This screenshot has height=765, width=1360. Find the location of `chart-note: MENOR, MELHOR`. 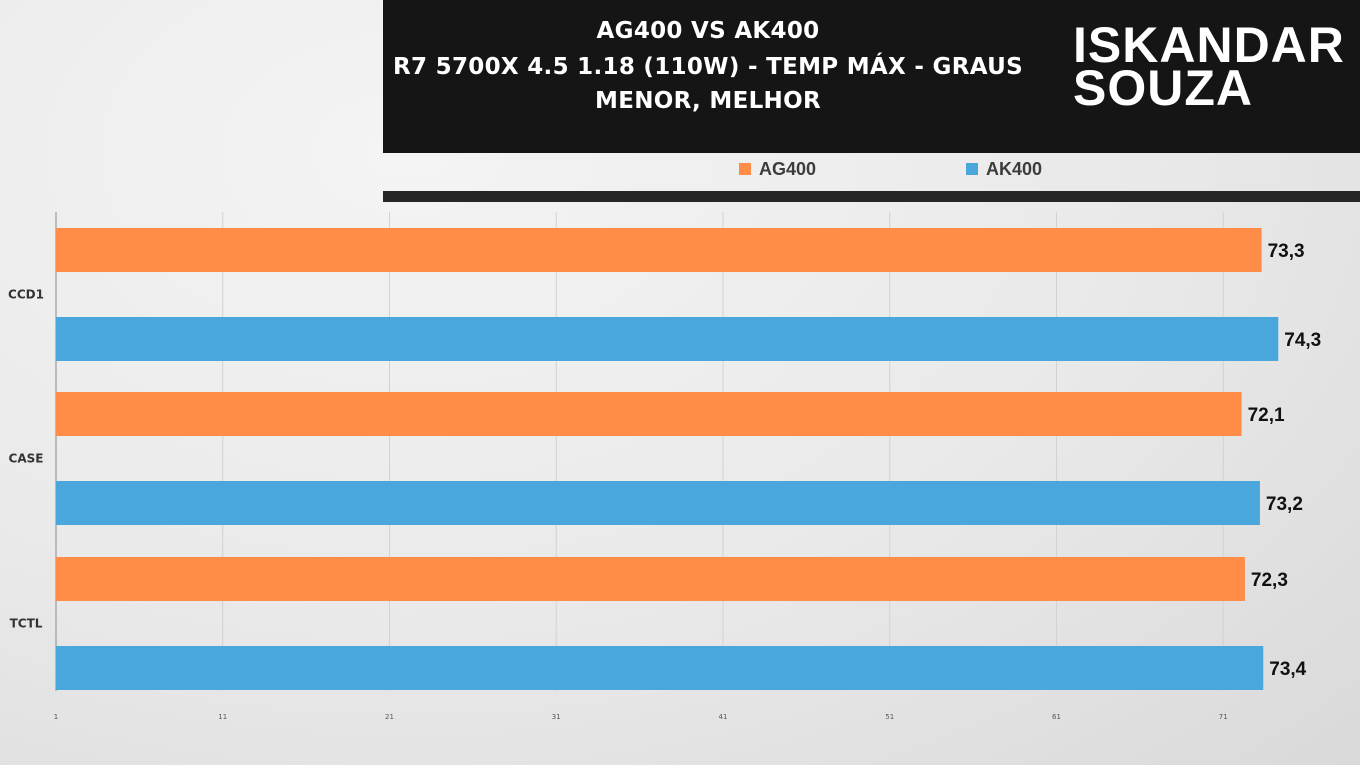

chart-note: MENOR, MELHOR is located at coordinates (708, 101).